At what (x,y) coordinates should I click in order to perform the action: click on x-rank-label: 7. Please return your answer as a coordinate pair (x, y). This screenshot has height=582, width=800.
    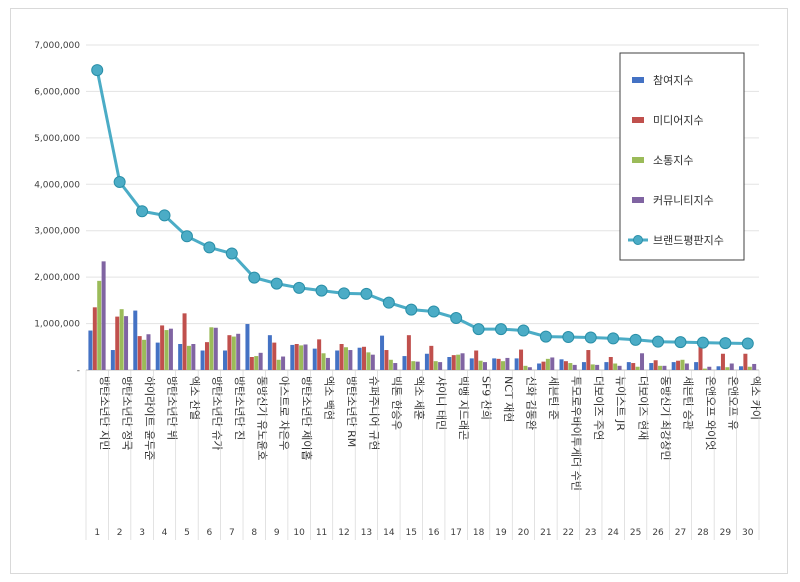
    Looking at the image, I should click on (232, 533).